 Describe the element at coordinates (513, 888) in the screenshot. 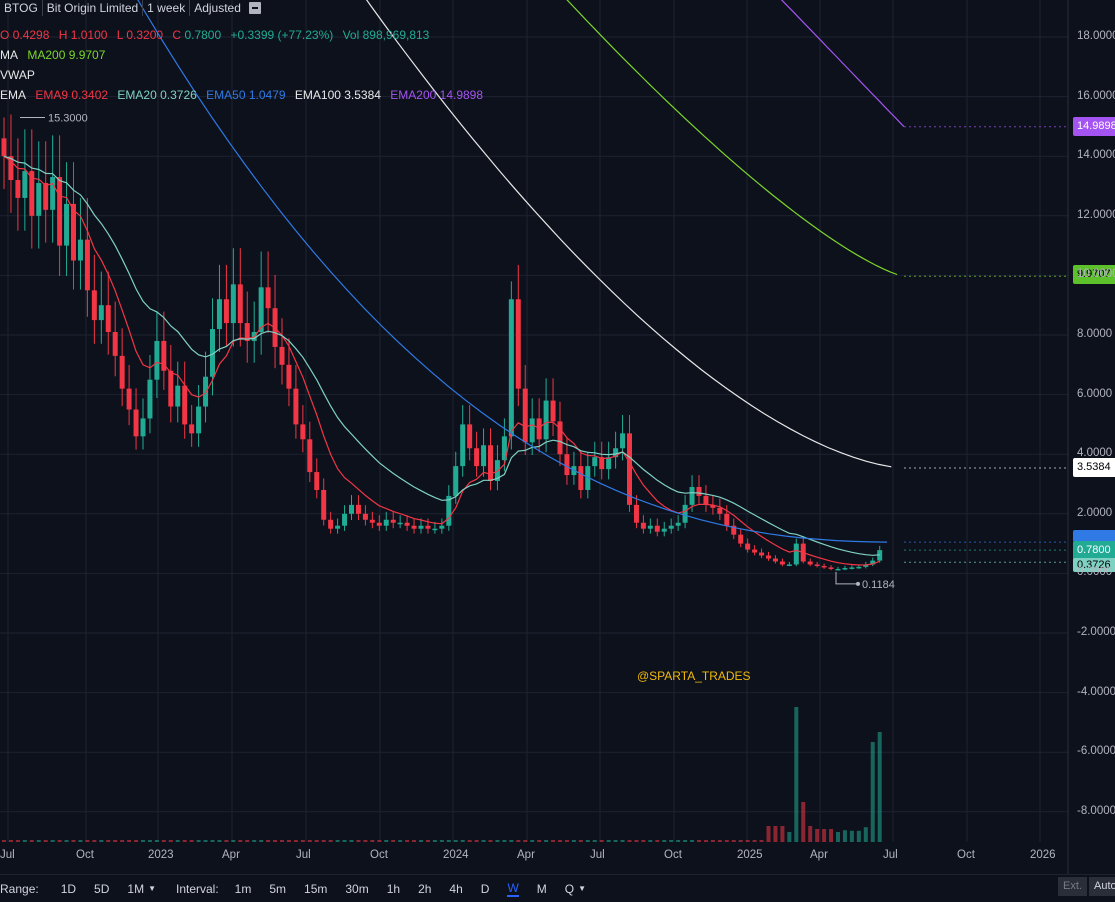

I see `interval-w: W` at that location.